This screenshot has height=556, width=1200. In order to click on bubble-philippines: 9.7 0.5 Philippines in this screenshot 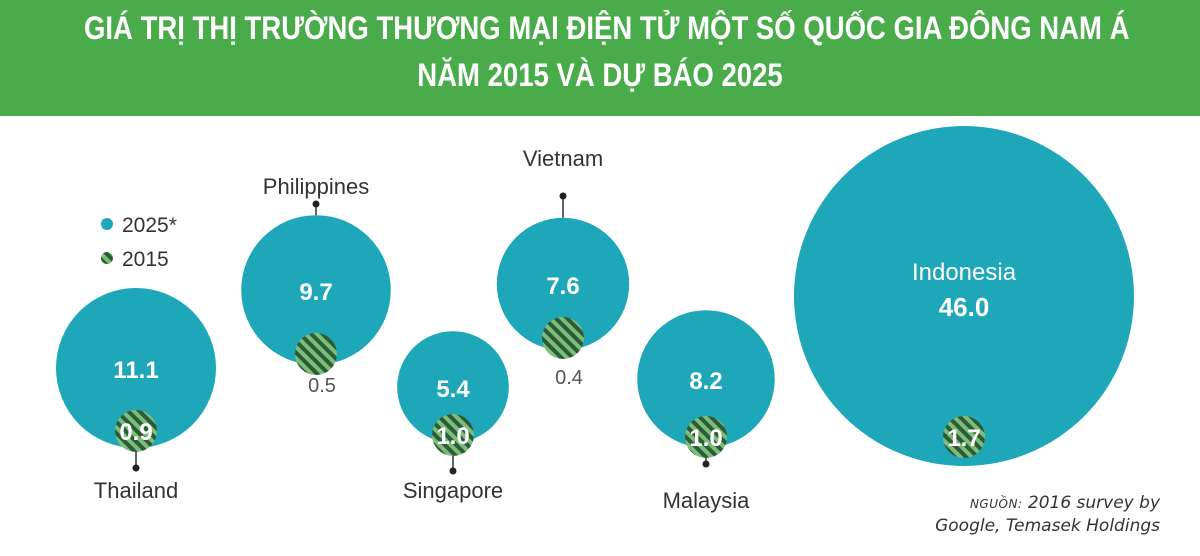, I will do `click(316, 285)`.